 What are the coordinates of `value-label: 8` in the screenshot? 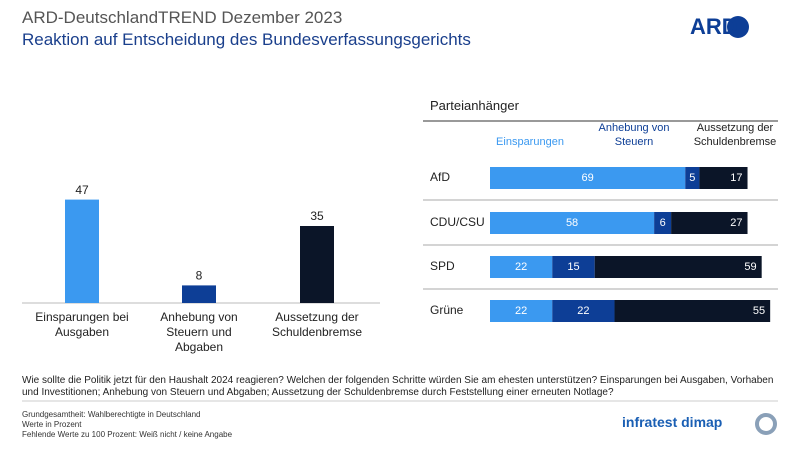 It's located at (199, 276).